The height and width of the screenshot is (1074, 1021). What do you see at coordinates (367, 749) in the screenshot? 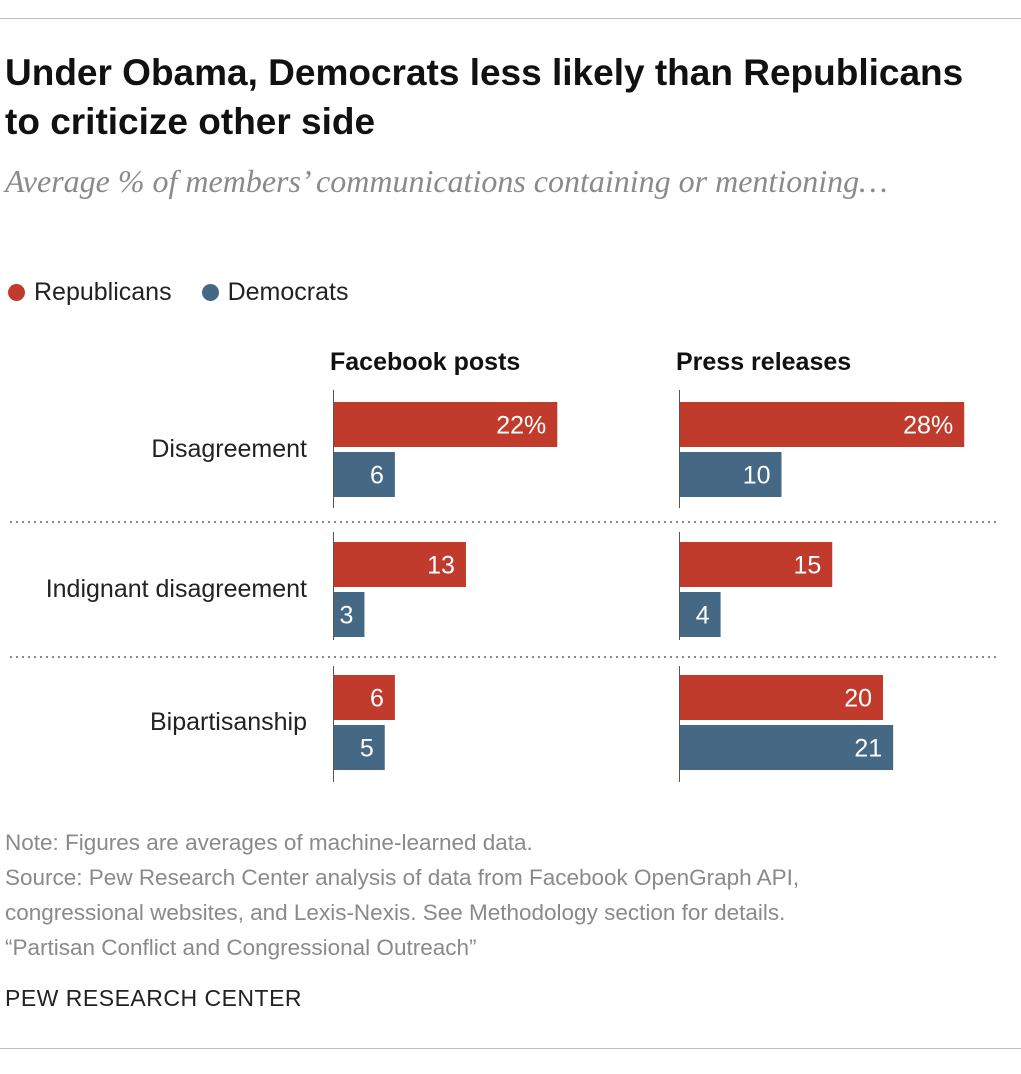
I see `bar-label-democrats-bipartisanship-facebook-posts: 5` at bounding box center [367, 749].